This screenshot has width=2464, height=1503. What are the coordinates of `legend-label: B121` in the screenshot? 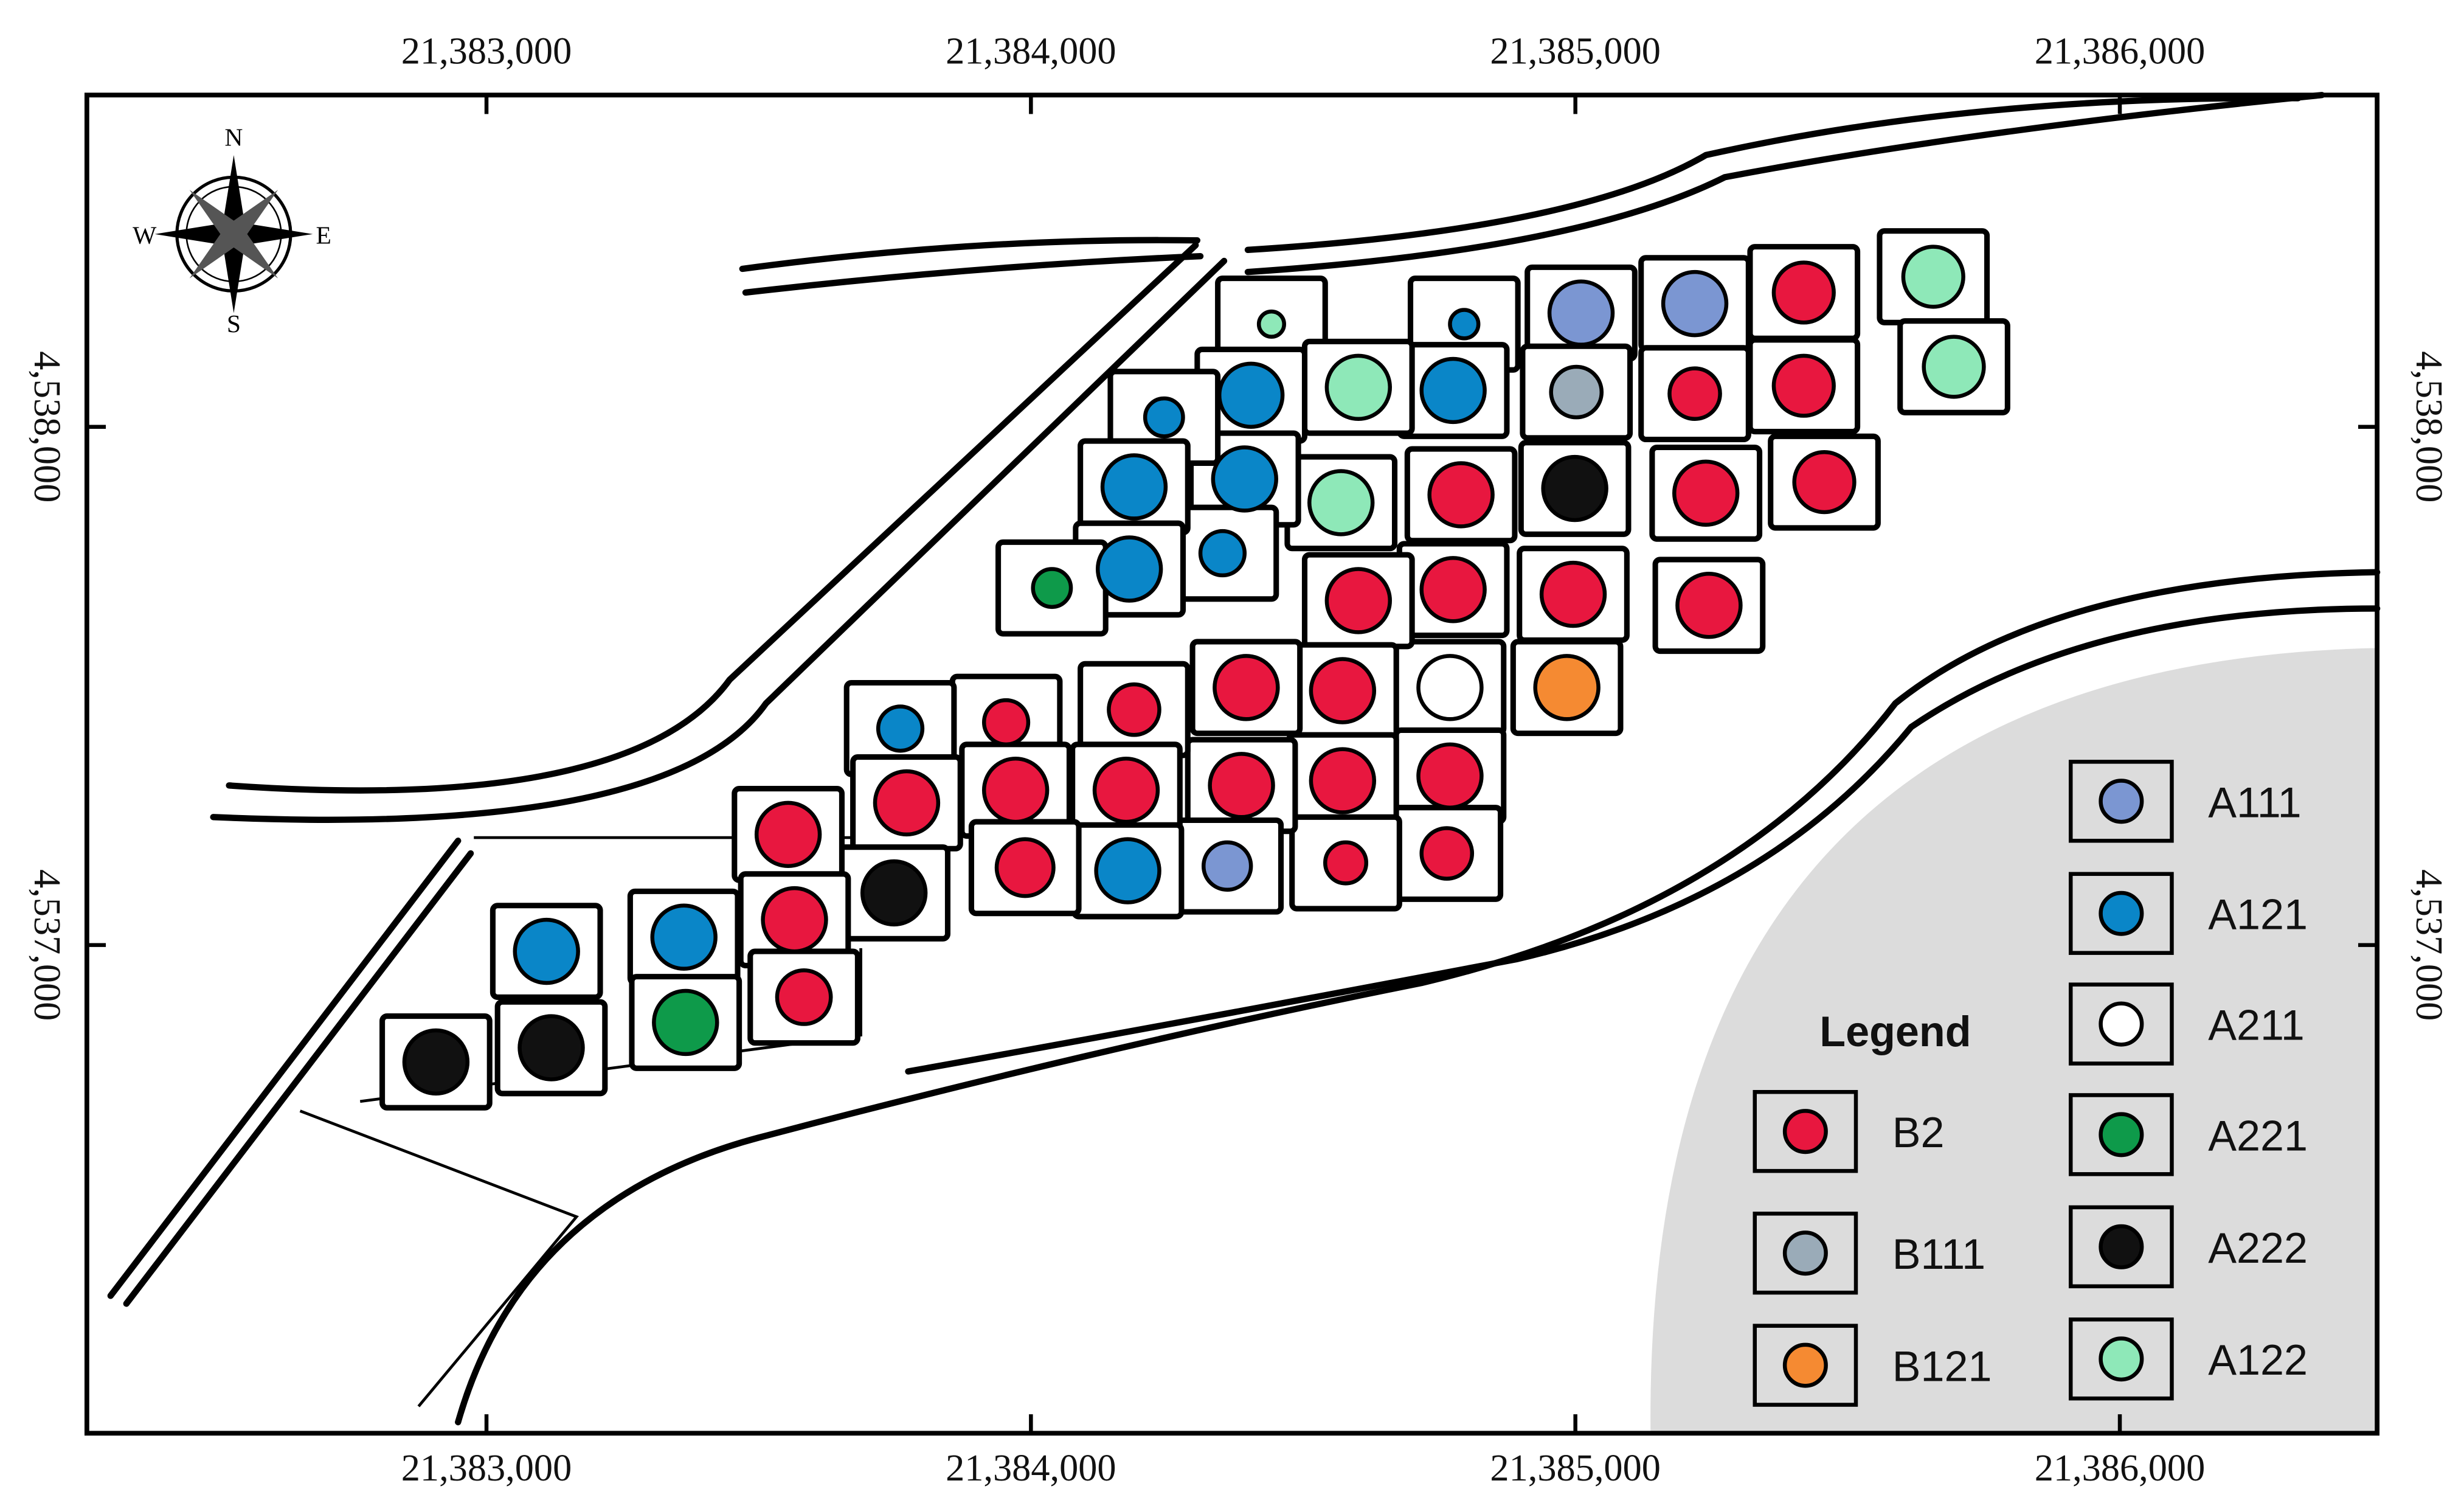 It's located at (1942, 1366).